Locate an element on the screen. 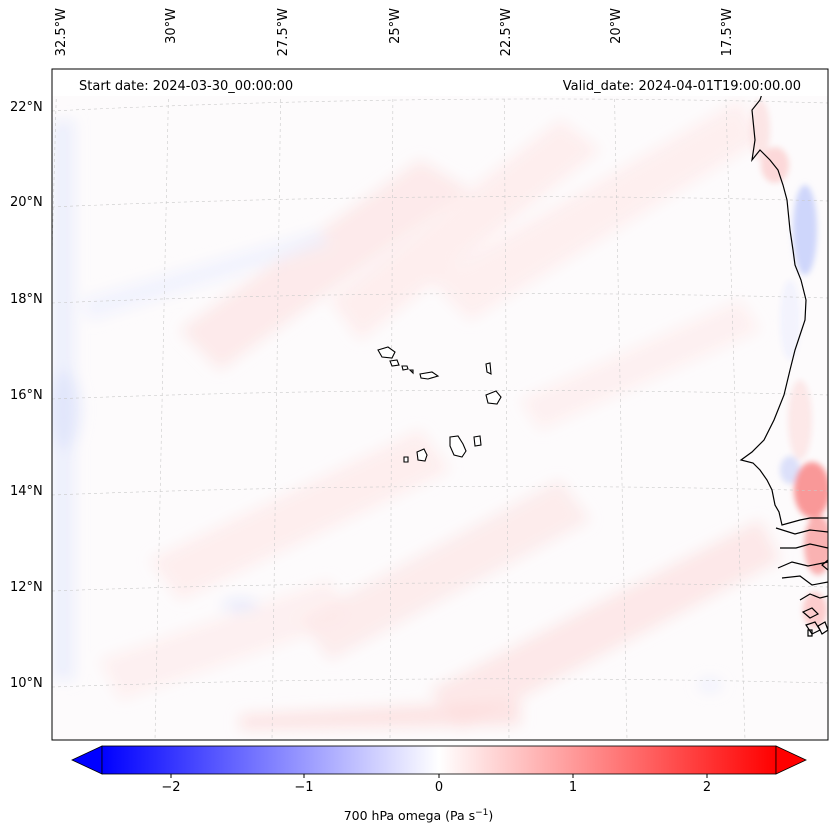  colorbar-tick-label: 1 is located at coordinates (573, 787).